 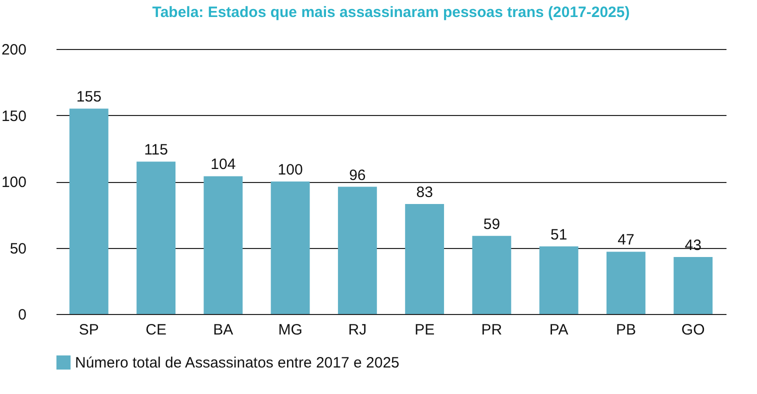 I want to click on data-label: 59, so click(x=491, y=224).